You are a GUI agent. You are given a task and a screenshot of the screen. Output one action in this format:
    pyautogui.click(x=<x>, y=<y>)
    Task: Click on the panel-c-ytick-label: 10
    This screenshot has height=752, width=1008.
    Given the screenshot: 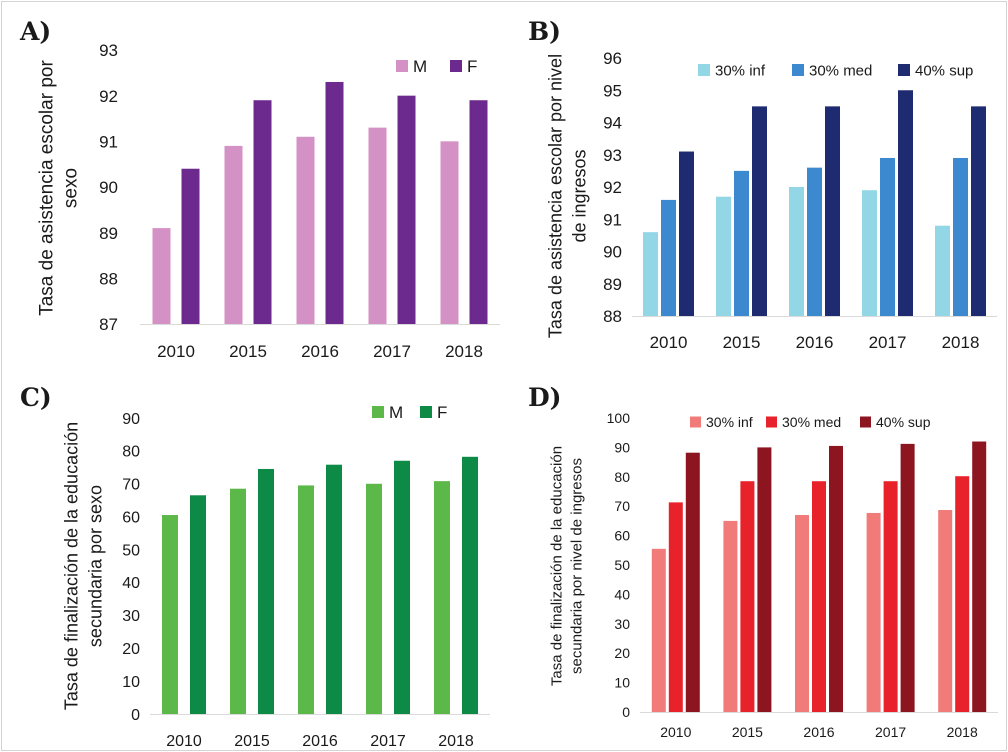 What is the action you would take?
    pyautogui.click(x=131, y=682)
    